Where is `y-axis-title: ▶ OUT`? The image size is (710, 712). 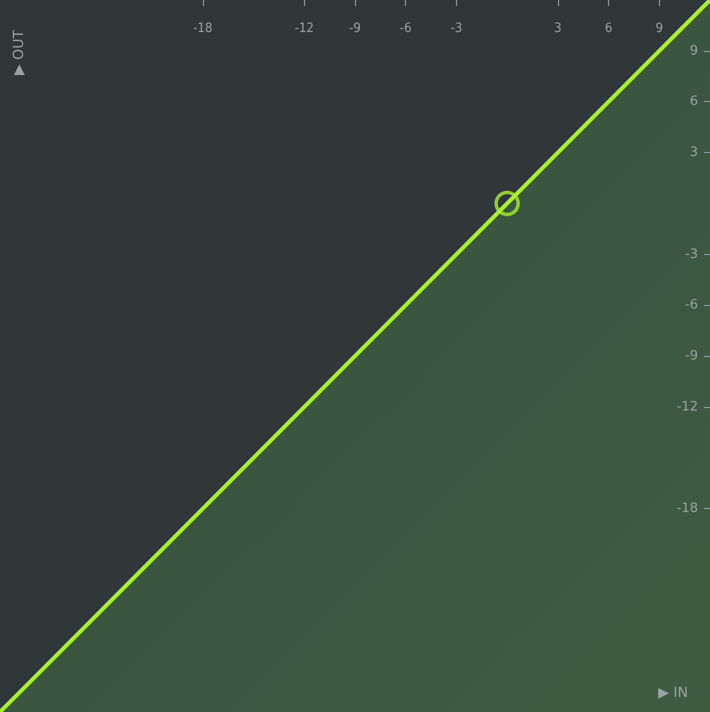 y-axis-title: ▶ OUT is located at coordinates (19, 53).